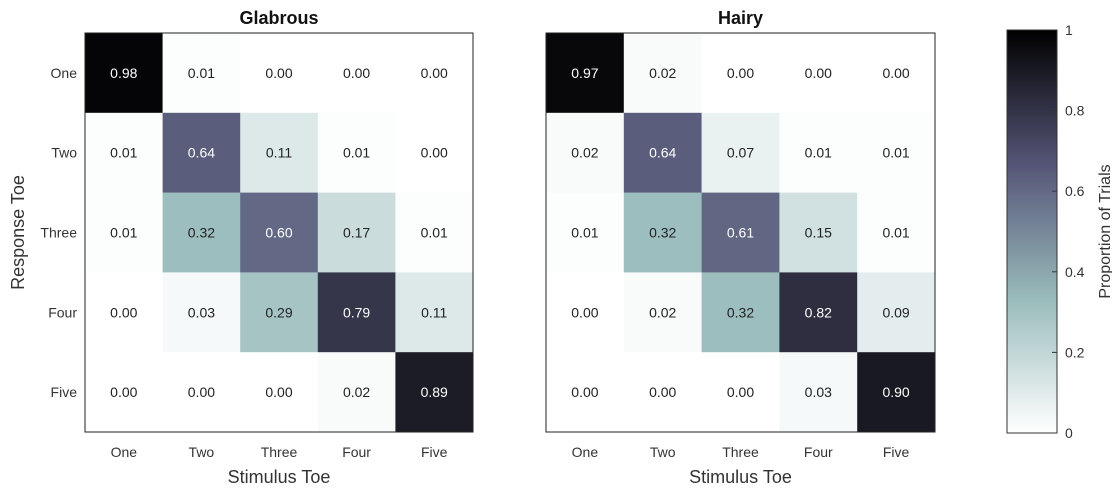  What do you see at coordinates (585, 452) in the screenshot?
I see `x-tick-label: One` at bounding box center [585, 452].